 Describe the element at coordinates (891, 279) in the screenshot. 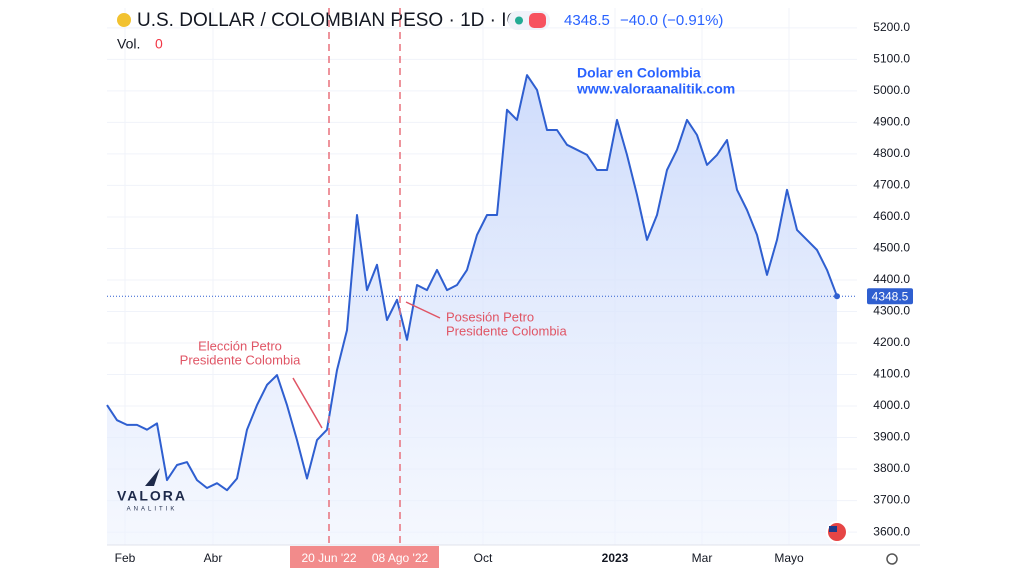

I see `y-tick-label: 4400.0` at that location.